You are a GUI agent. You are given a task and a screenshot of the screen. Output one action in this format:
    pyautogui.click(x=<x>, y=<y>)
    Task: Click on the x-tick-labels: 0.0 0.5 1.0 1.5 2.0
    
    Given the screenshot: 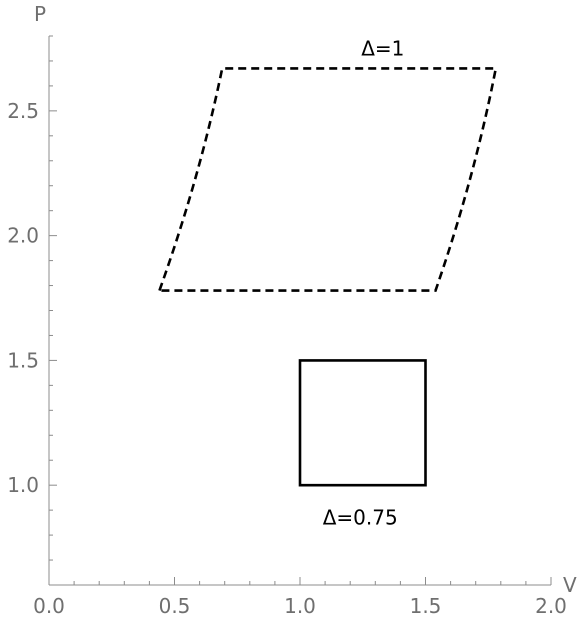 What is the action you would take?
    pyautogui.click(x=300, y=606)
    